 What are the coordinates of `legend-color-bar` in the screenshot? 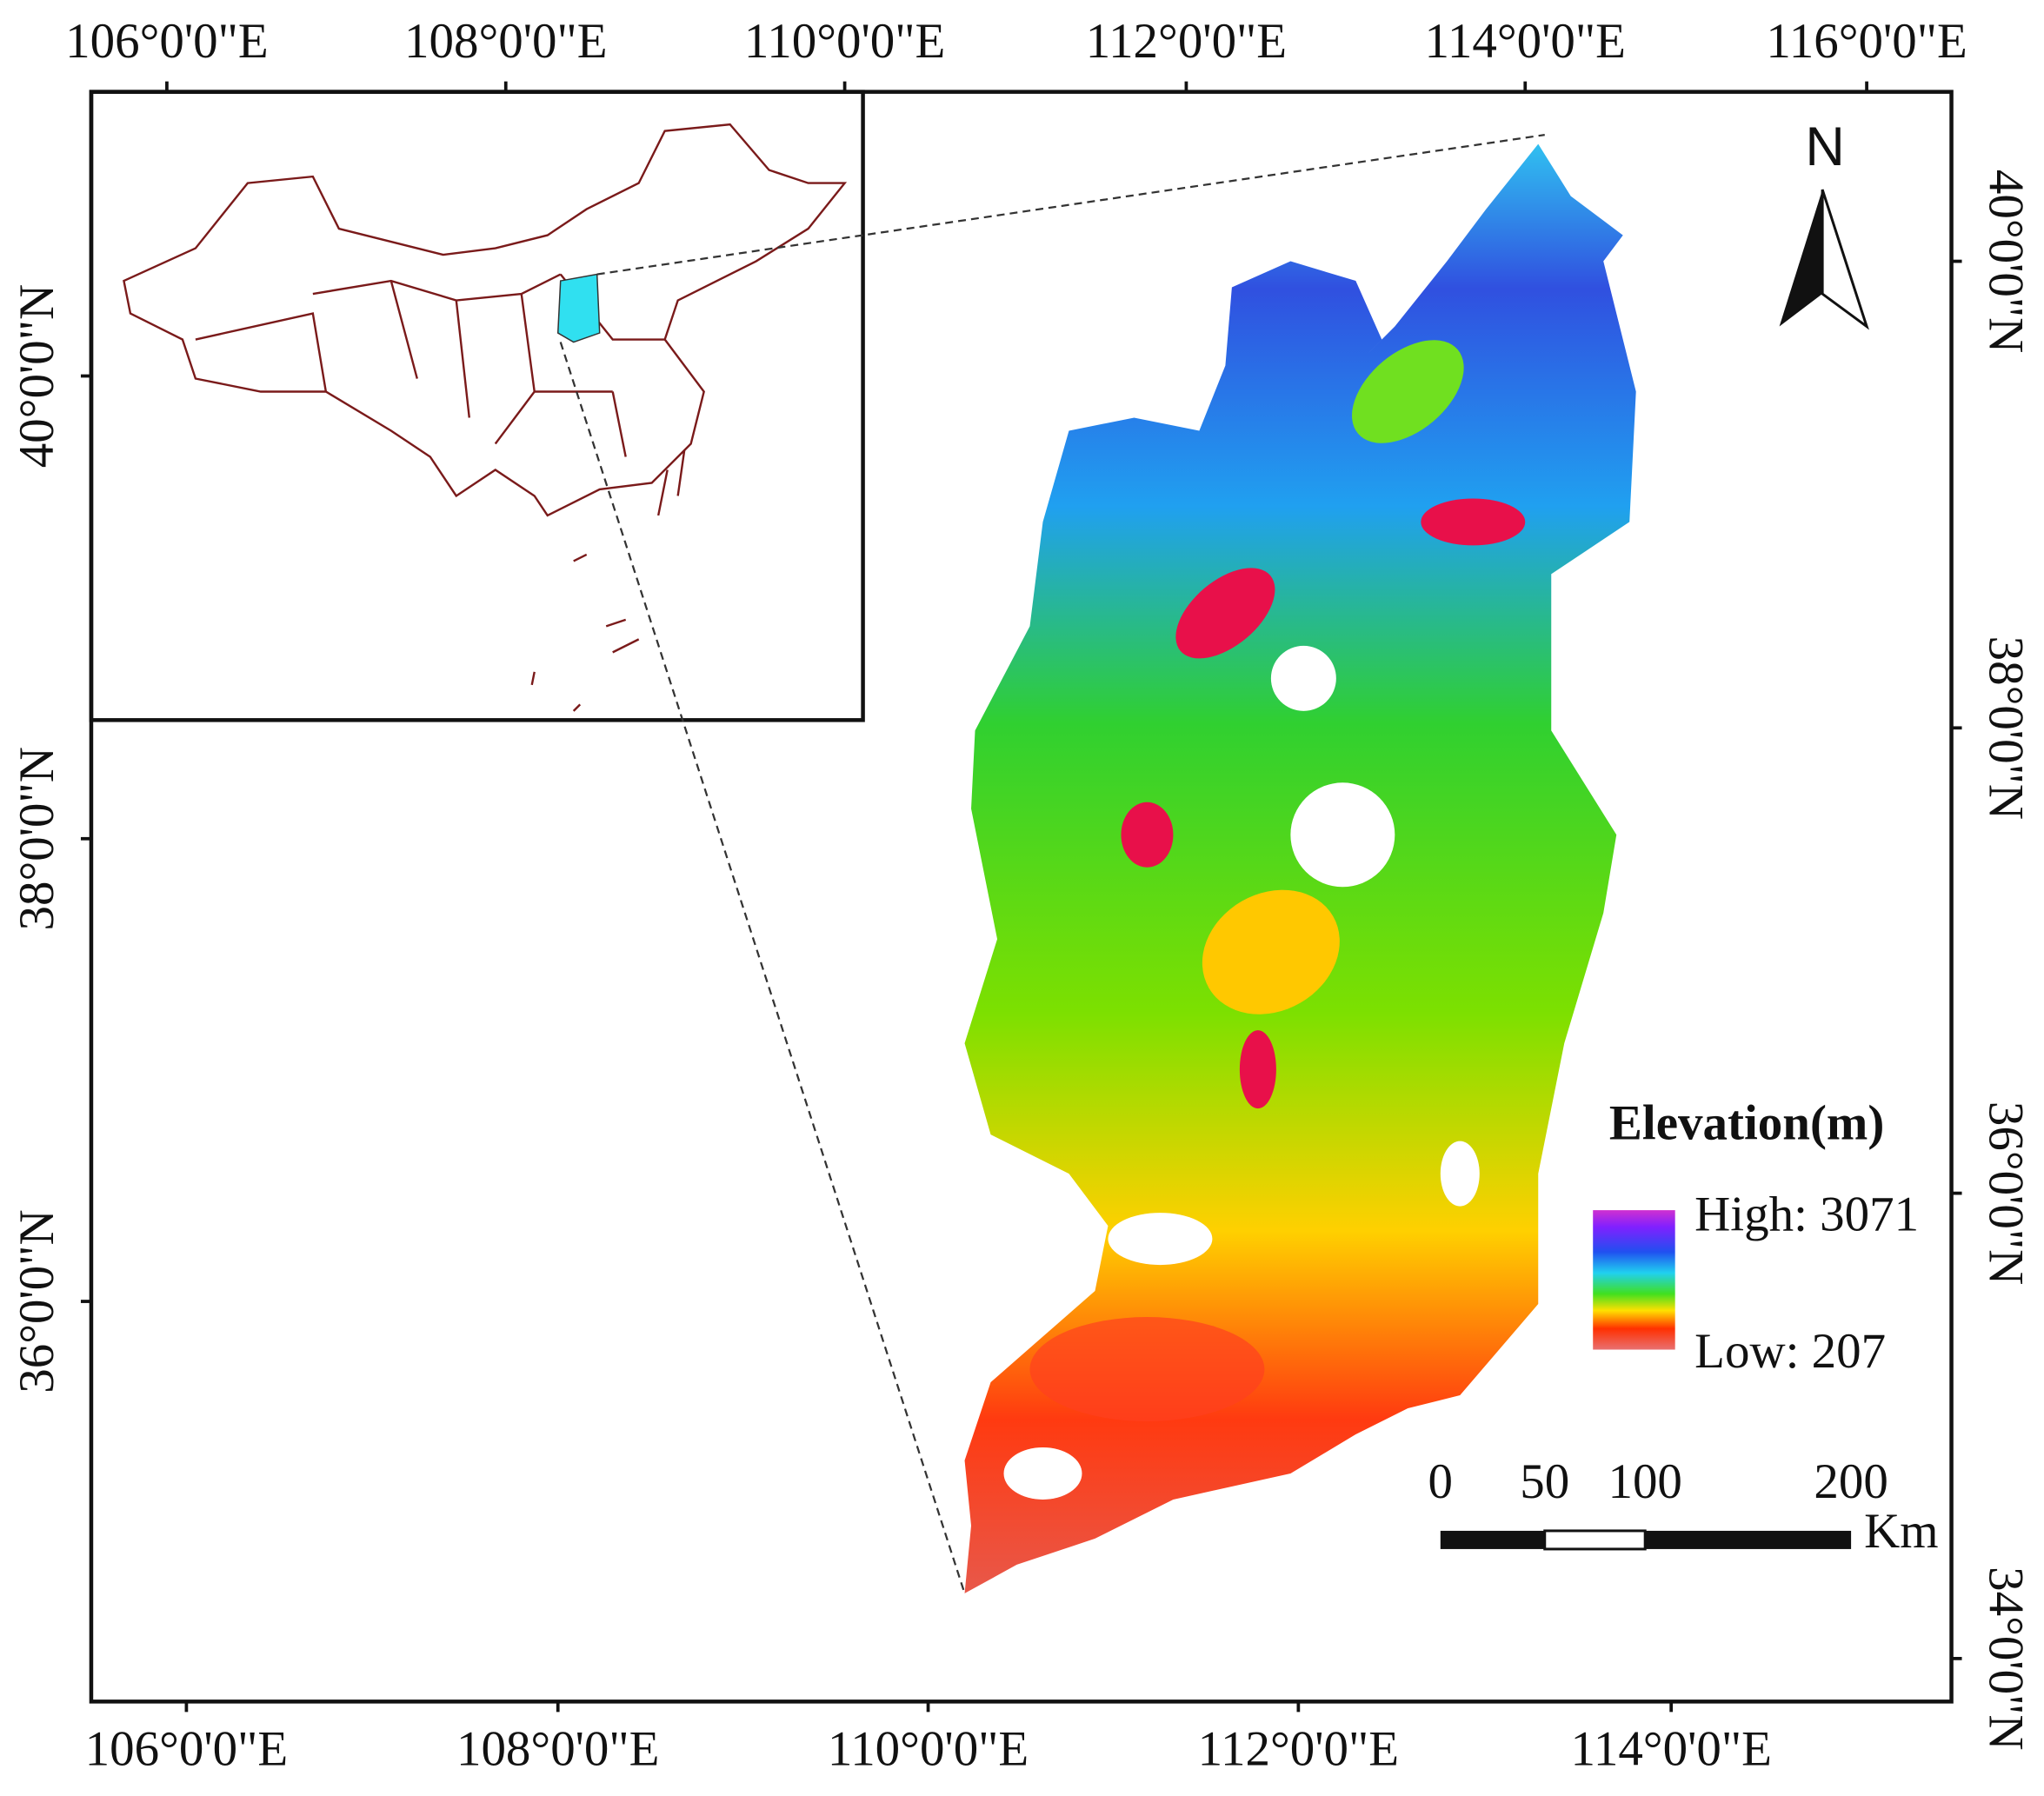 It's located at (1634, 1280).